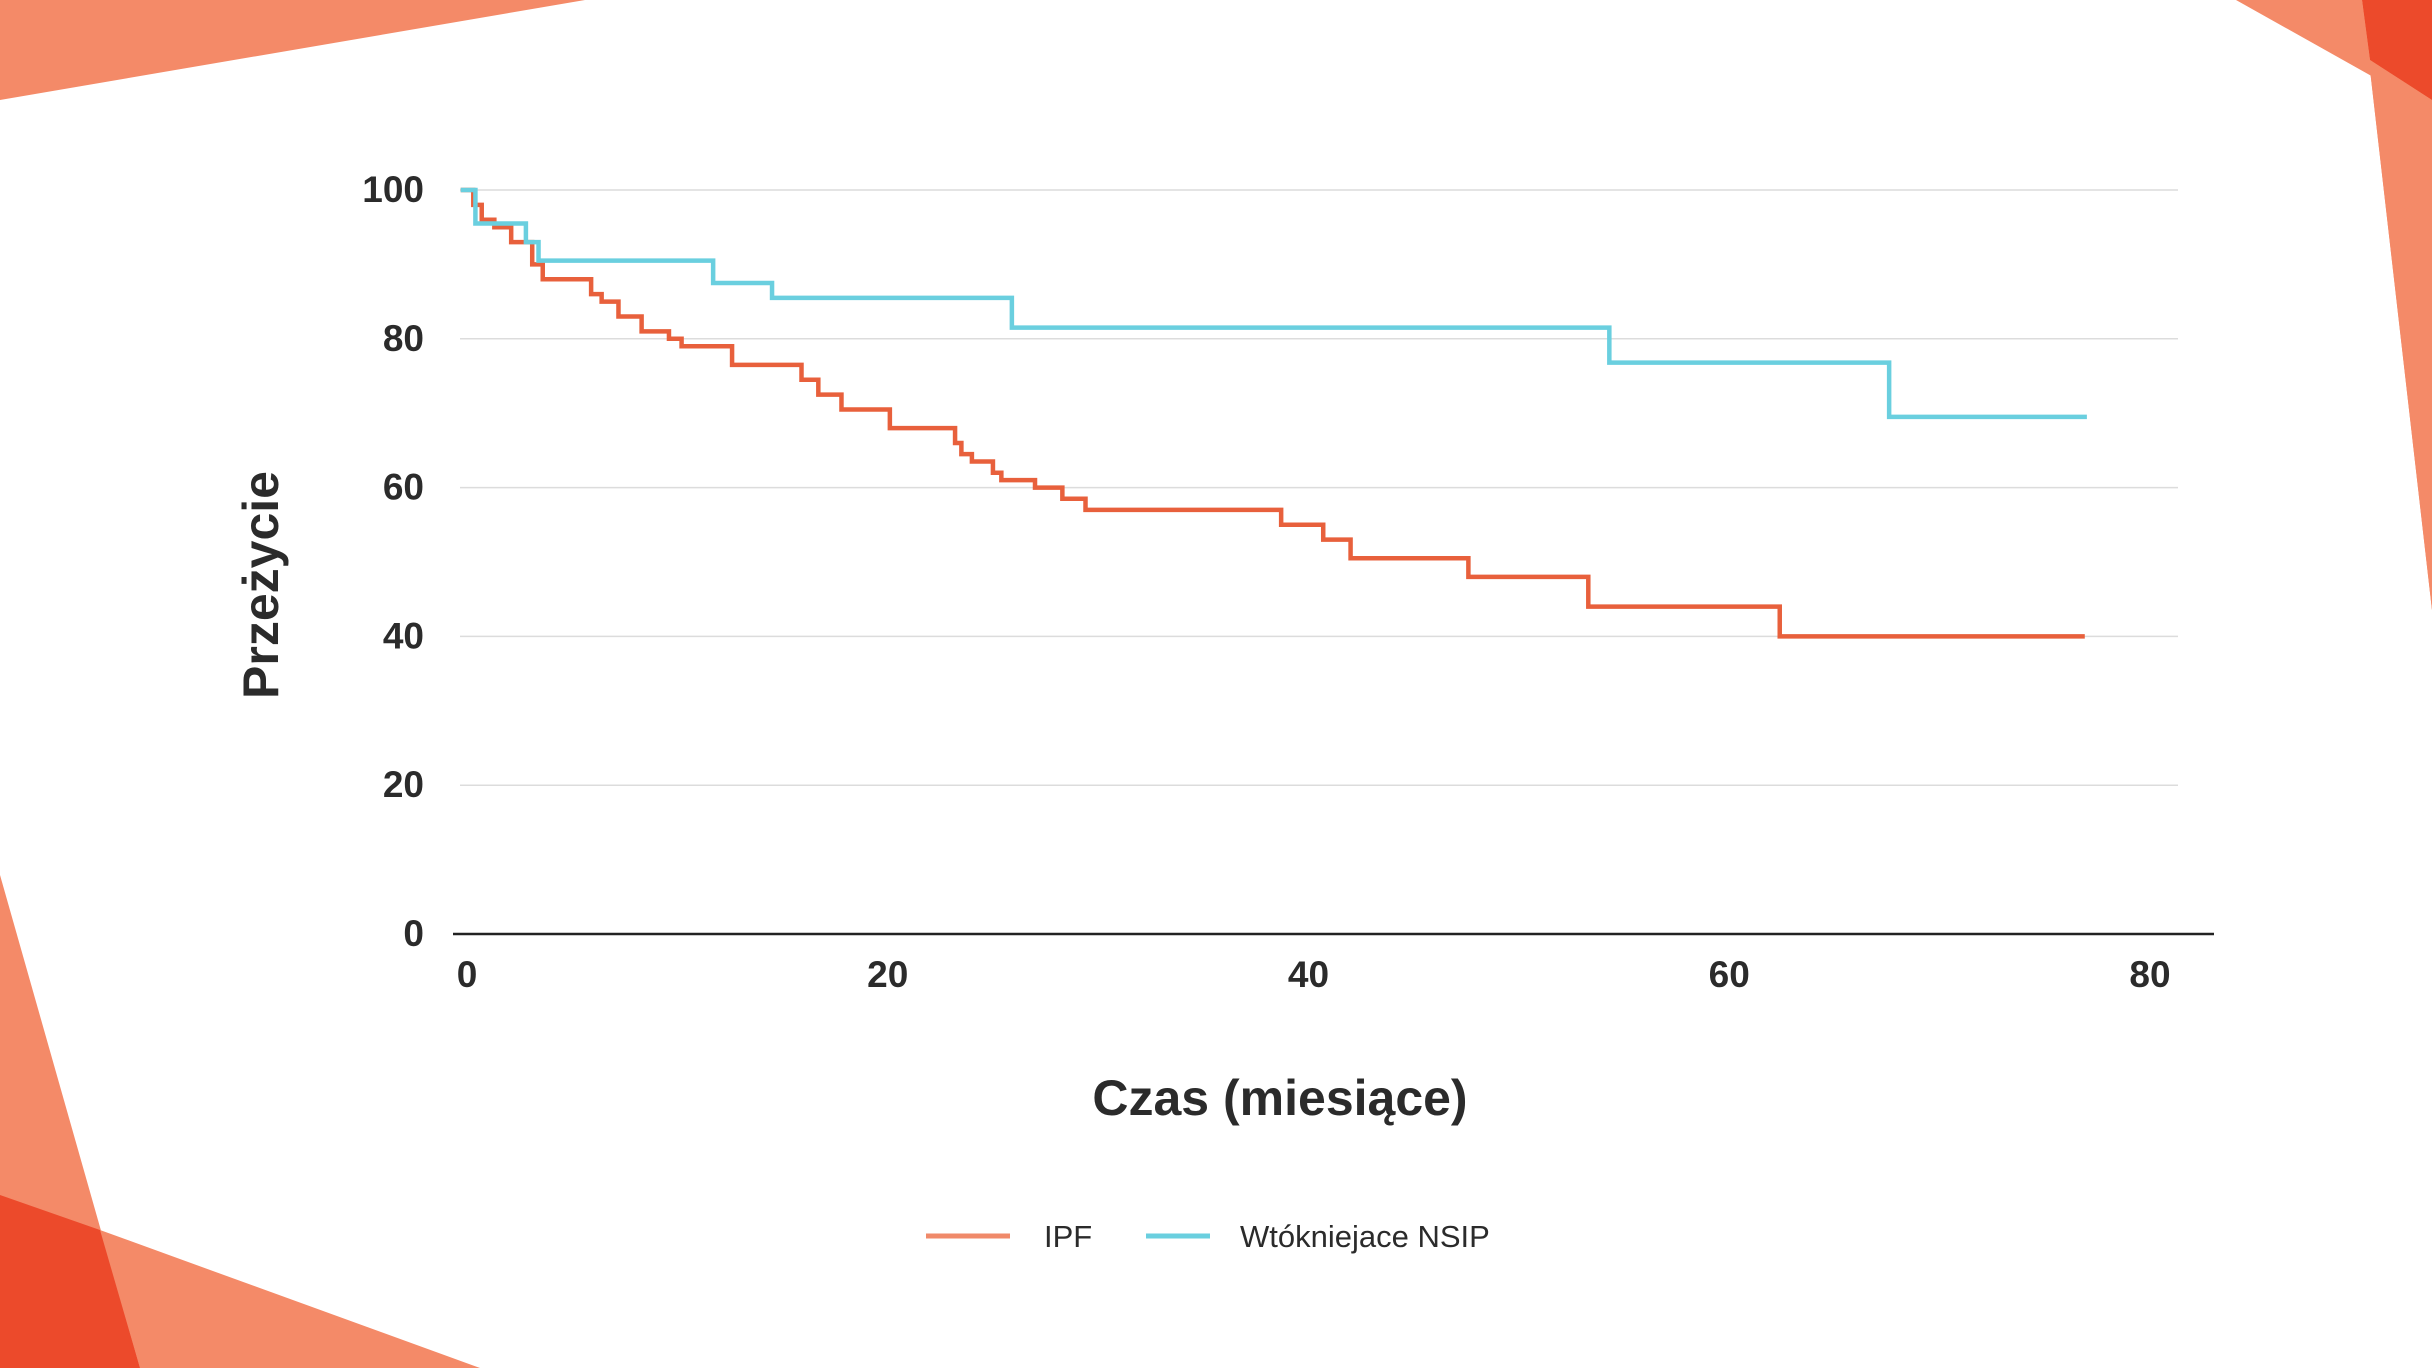 This screenshot has width=2432, height=1368. What do you see at coordinates (413, 933) in the screenshot?
I see `y-tick-label-0: 0` at bounding box center [413, 933].